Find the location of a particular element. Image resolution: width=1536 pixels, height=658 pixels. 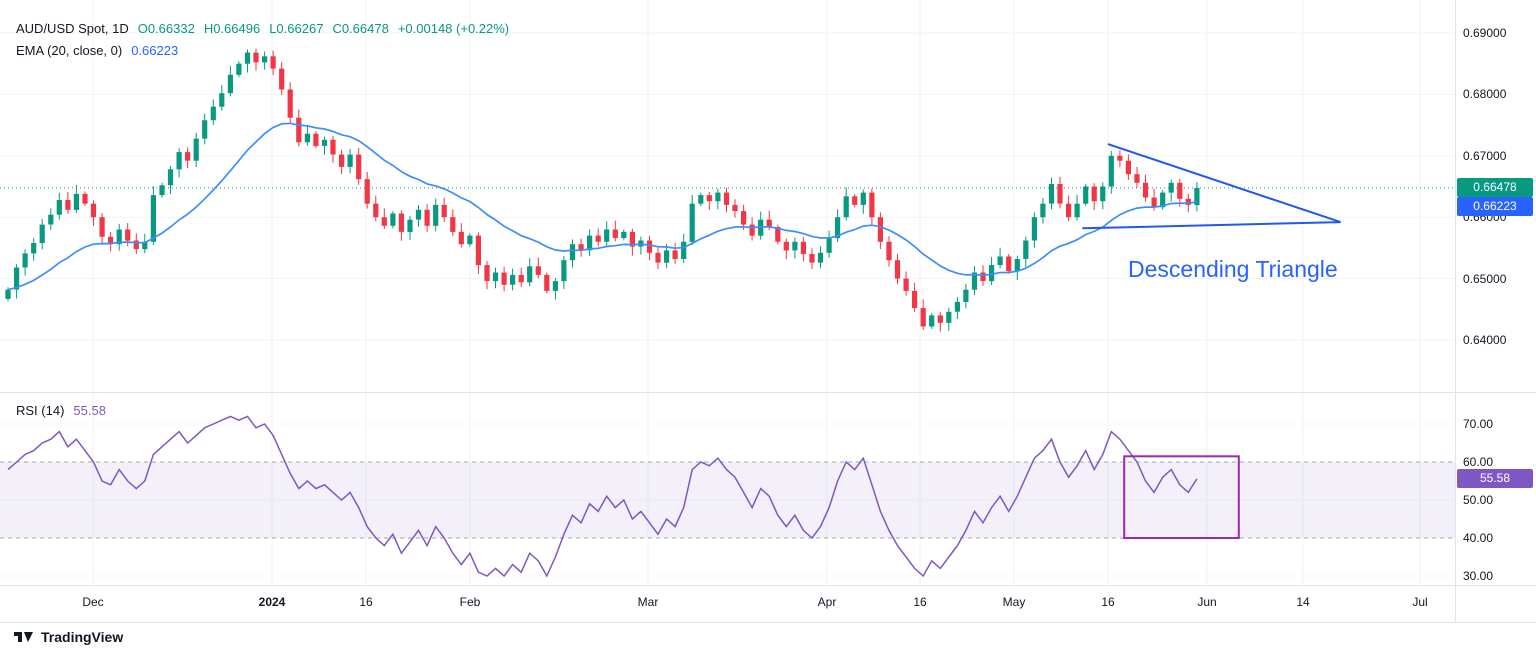

rsi-level-lines is located at coordinates (727, 500).